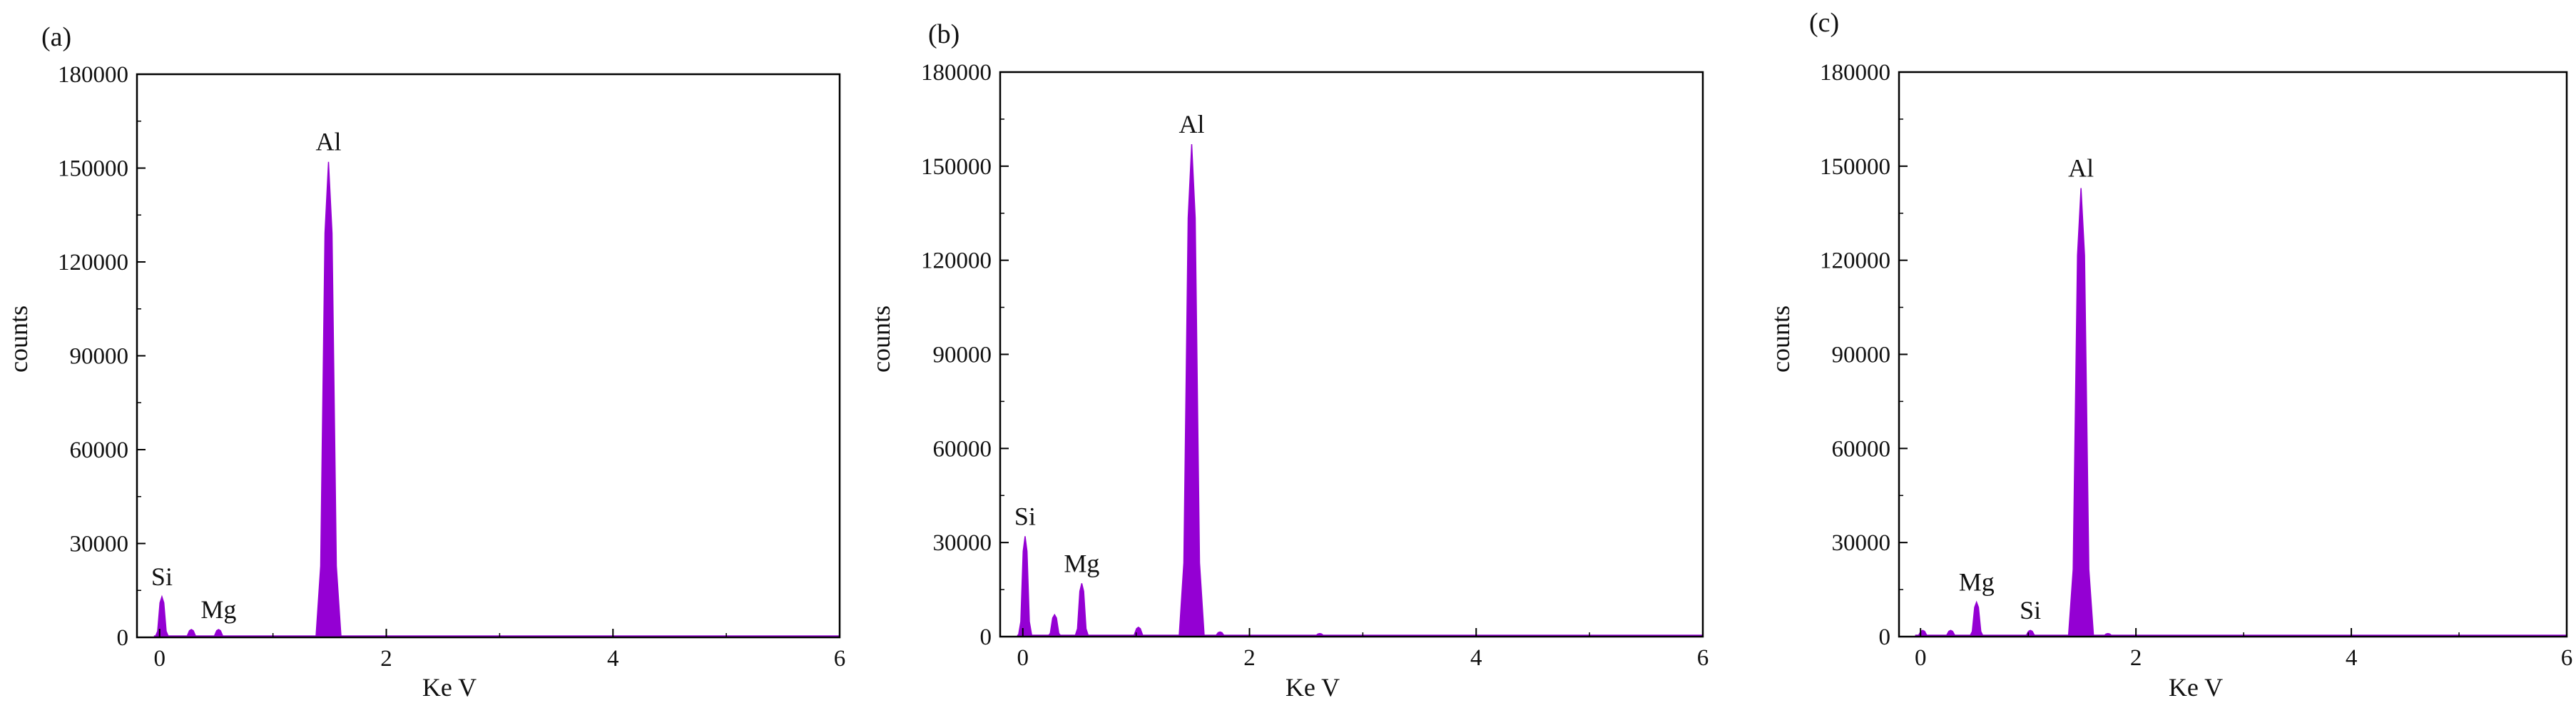  Describe the element at coordinates (56, 37) in the screenshot. I see `panel-label: (a)` at that location.